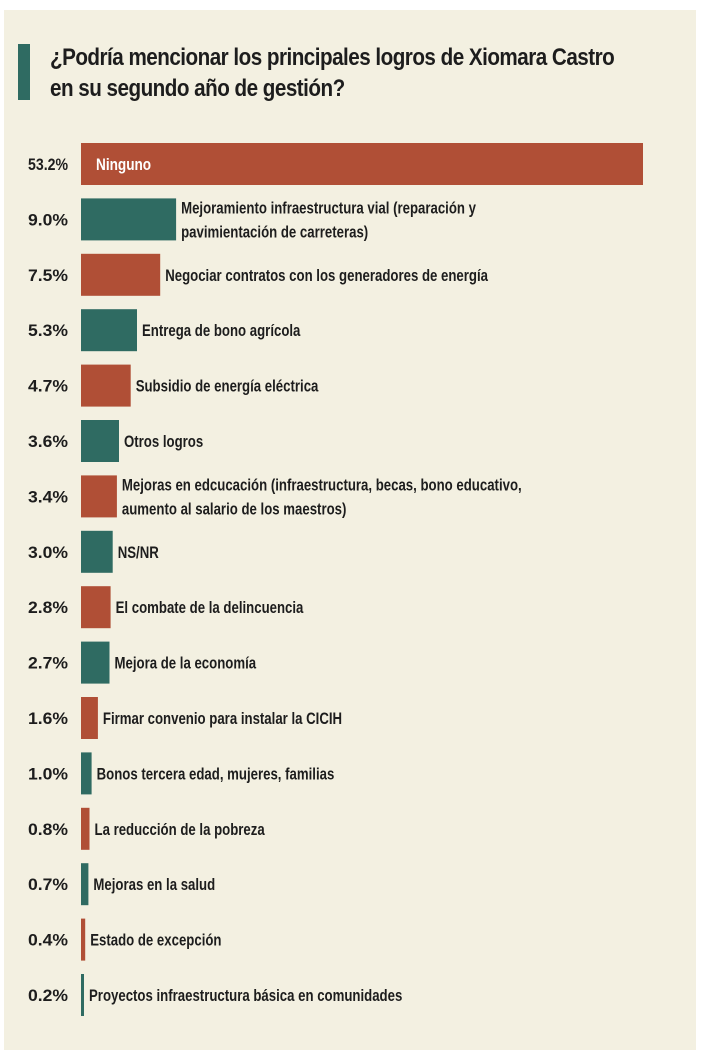  Describe the element at coordinates (48, 219) in the screenshot. I see `value-label-2: 9.0%` at that location.